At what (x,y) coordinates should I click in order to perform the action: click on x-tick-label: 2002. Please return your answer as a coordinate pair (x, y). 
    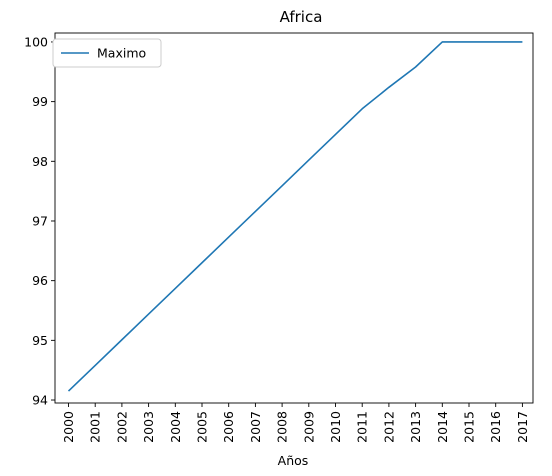
    Looking at the image, I should click on (121, 427).